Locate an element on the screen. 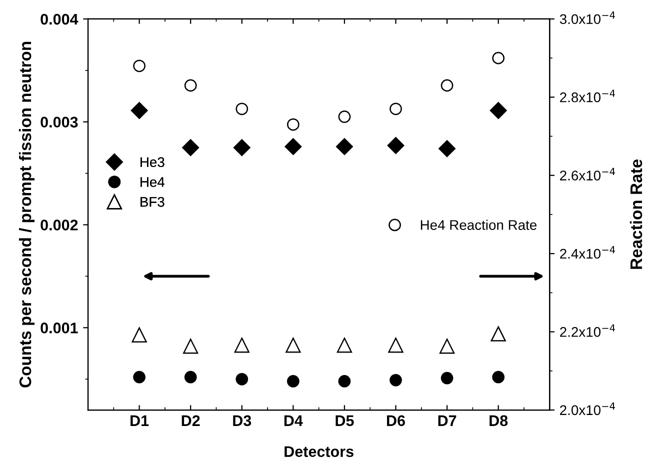 This screenshot has height=474, width=652. legend-label: He3 is located at coordinates (152, 162).